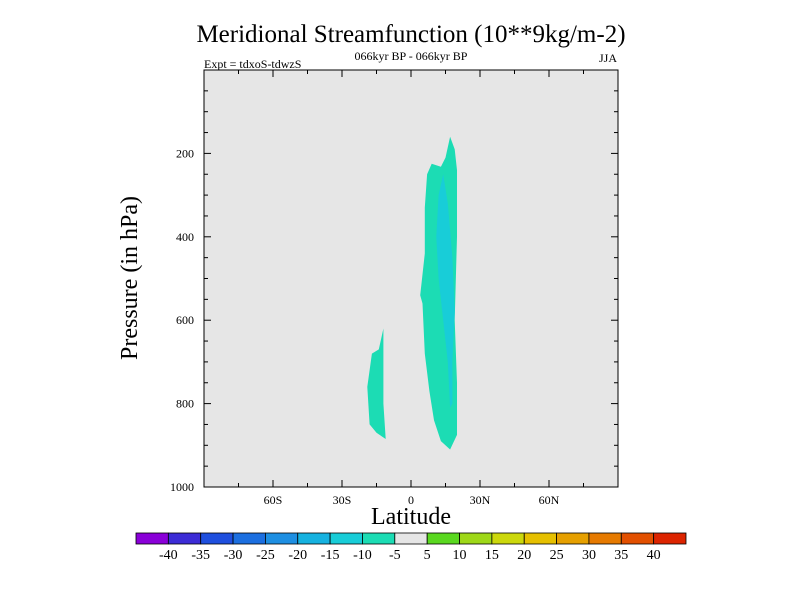 This screenshot has width=800, height=600. What do you see at coordinates (252, 64) in the screenshot?
I see `experiment-label: Expt = tdxoS-tdwzS` at bounding box center [252, 64].